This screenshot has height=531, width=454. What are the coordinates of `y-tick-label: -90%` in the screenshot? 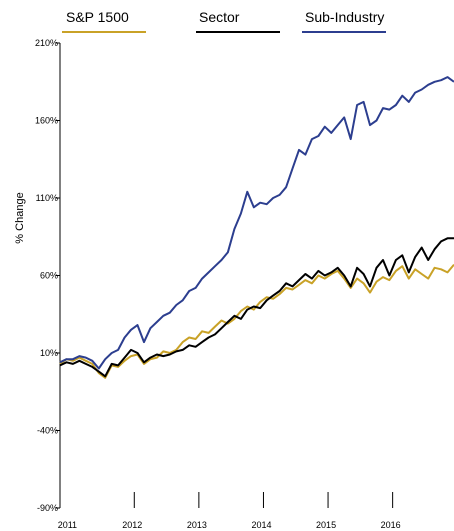 It's located at (47, 508).